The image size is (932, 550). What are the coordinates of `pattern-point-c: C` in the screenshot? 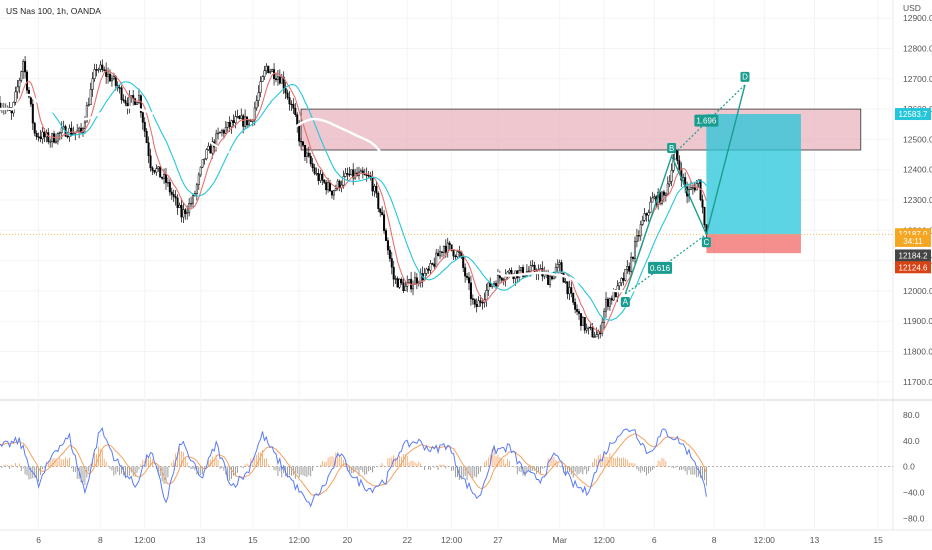 It's located at (706, 242).